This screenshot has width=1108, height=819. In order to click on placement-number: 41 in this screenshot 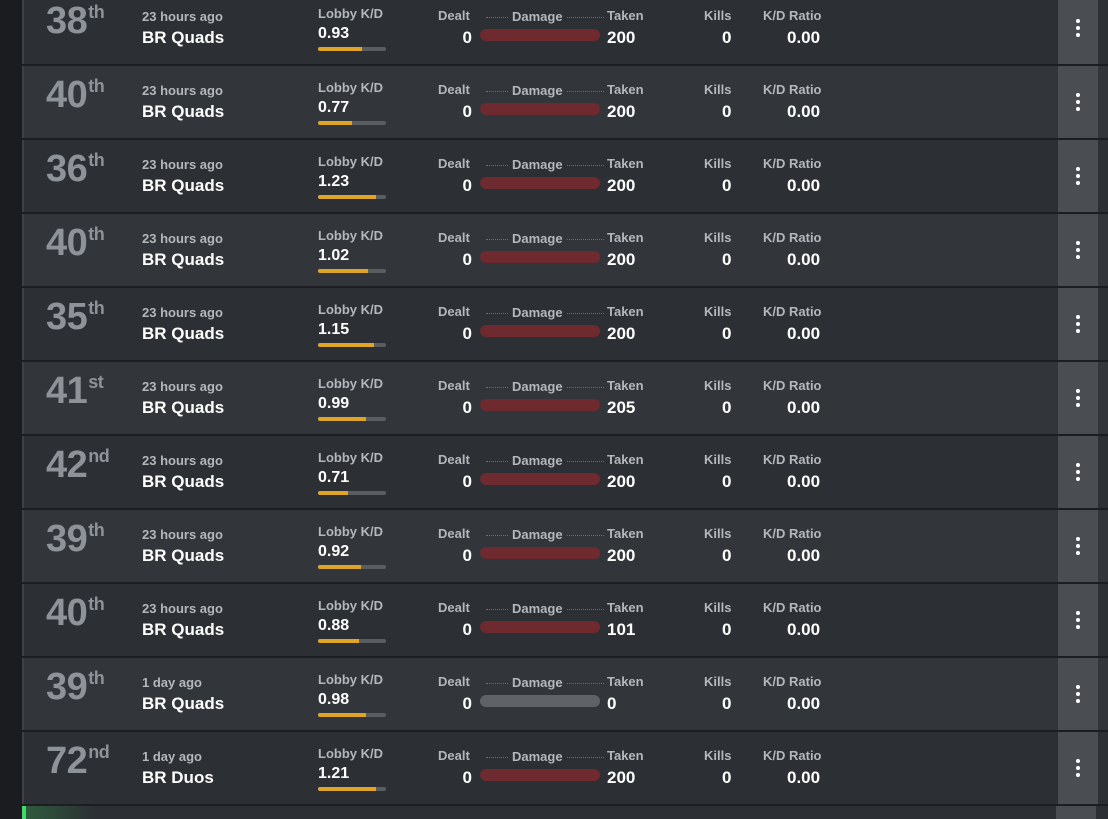, I will do `click(67, 391)`.